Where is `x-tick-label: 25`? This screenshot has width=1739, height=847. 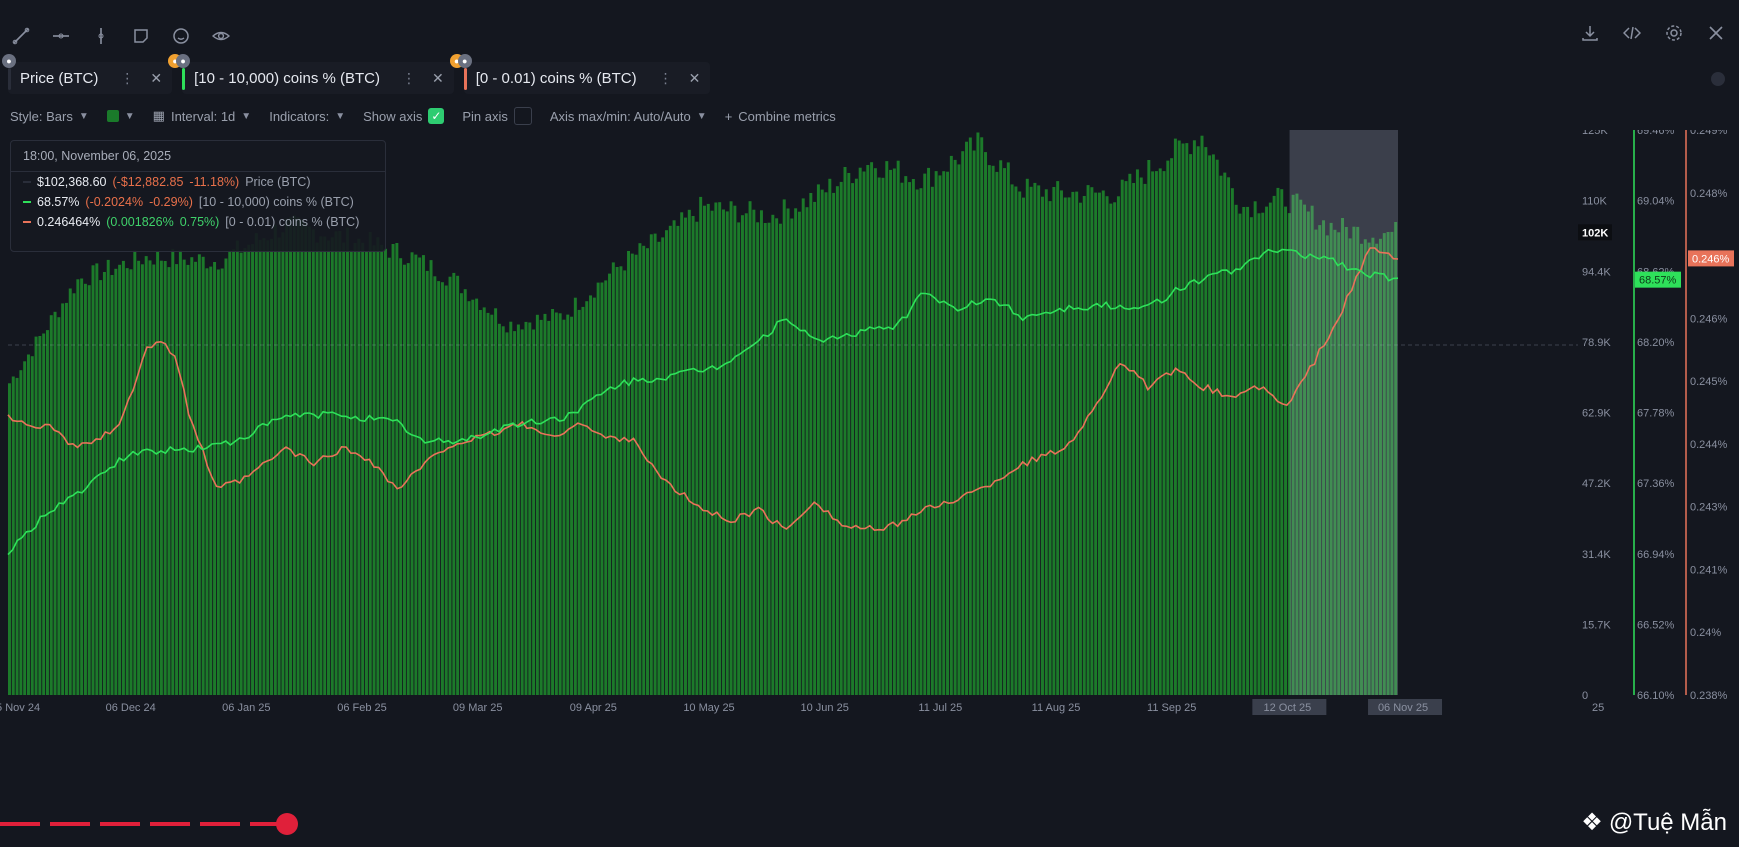 x-tick-label: 25 is located at coordinates (1598, 708).